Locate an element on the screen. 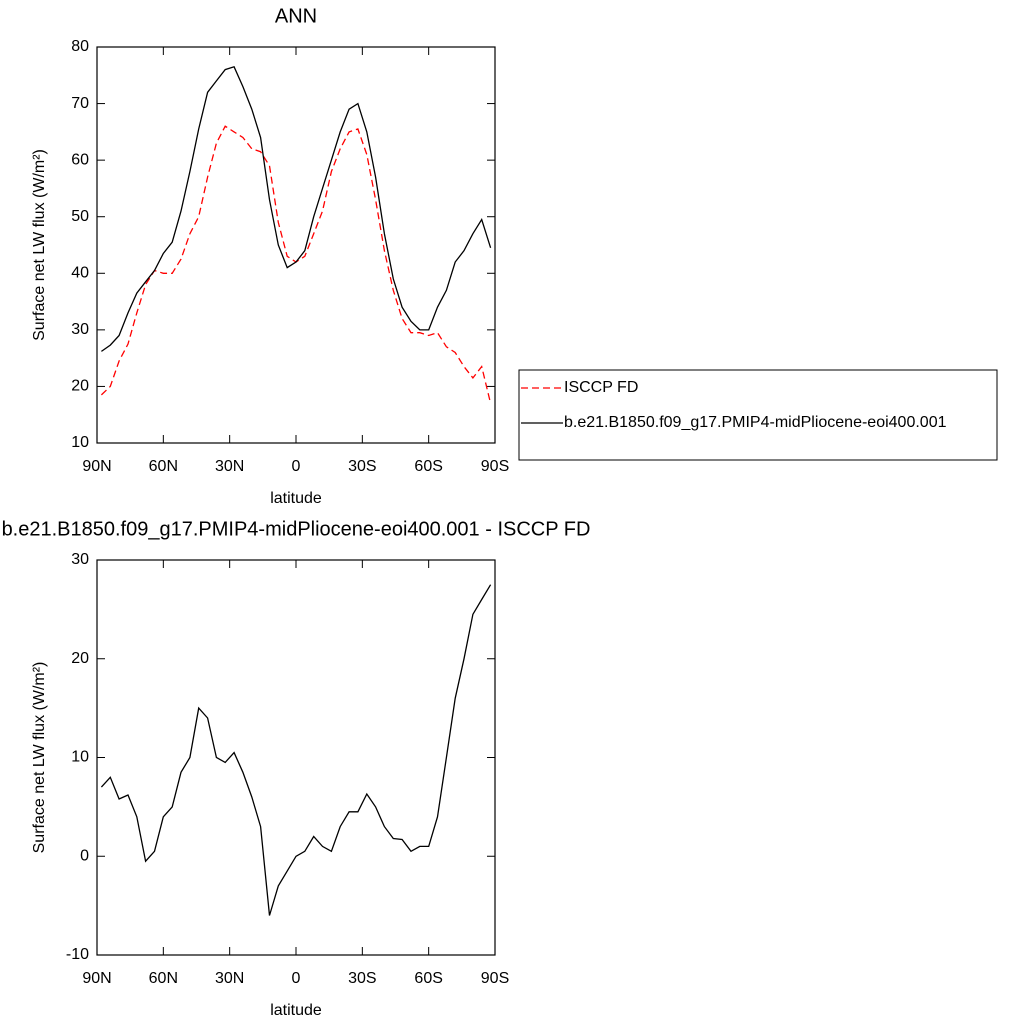  y-tick-label: 0 is located at coordinates (84, 855).